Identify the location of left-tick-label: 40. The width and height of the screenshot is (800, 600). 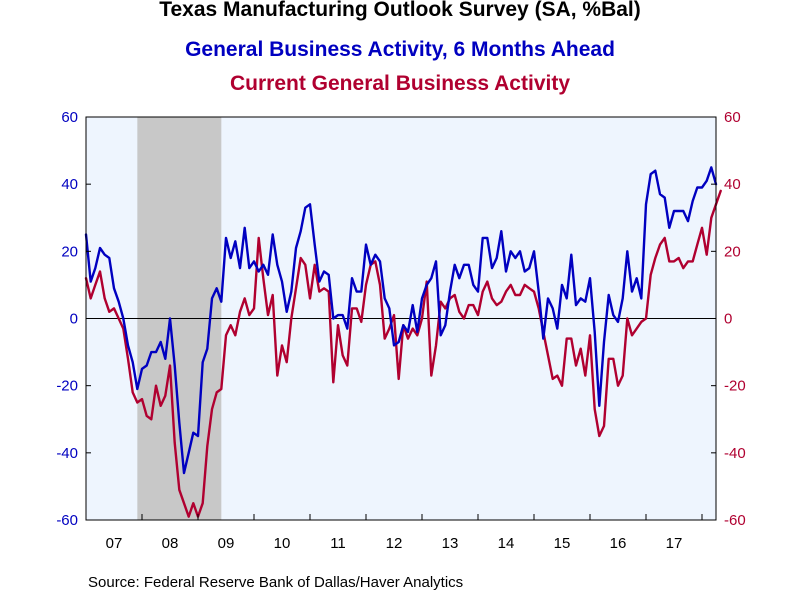
(69, 184).